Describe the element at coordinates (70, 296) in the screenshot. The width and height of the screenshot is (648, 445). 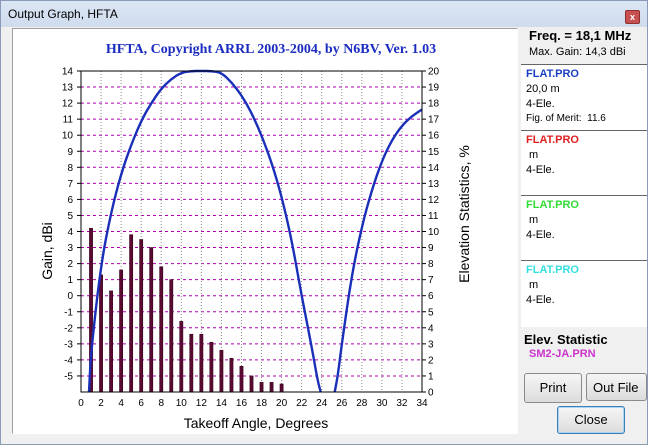
I see `y-tick-label: 0` at that location.